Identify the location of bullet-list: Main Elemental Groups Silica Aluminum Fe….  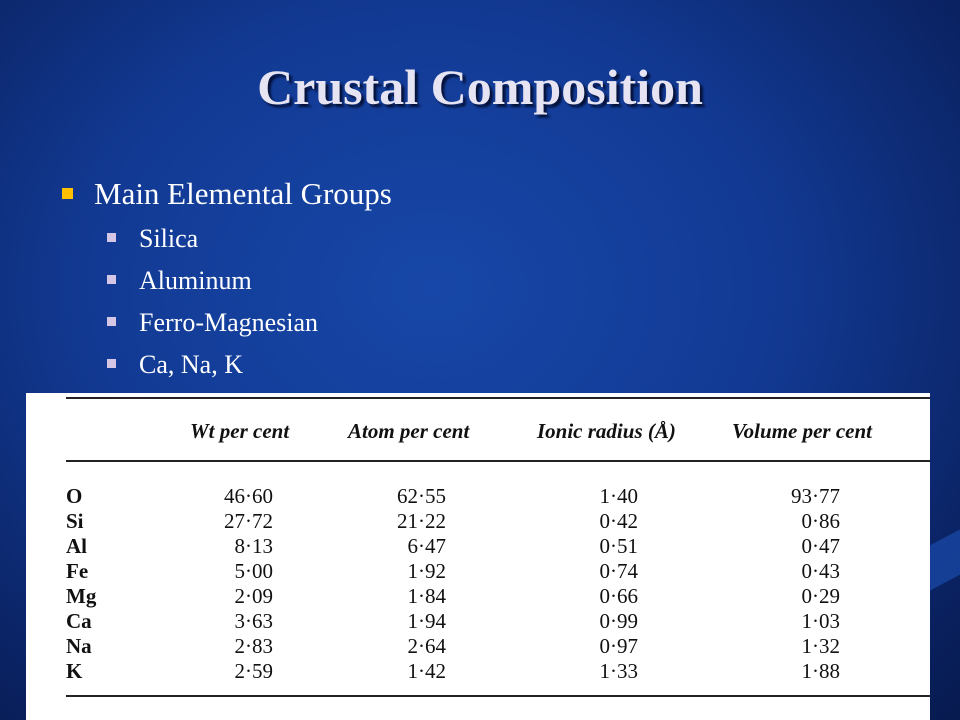
(227, 279).